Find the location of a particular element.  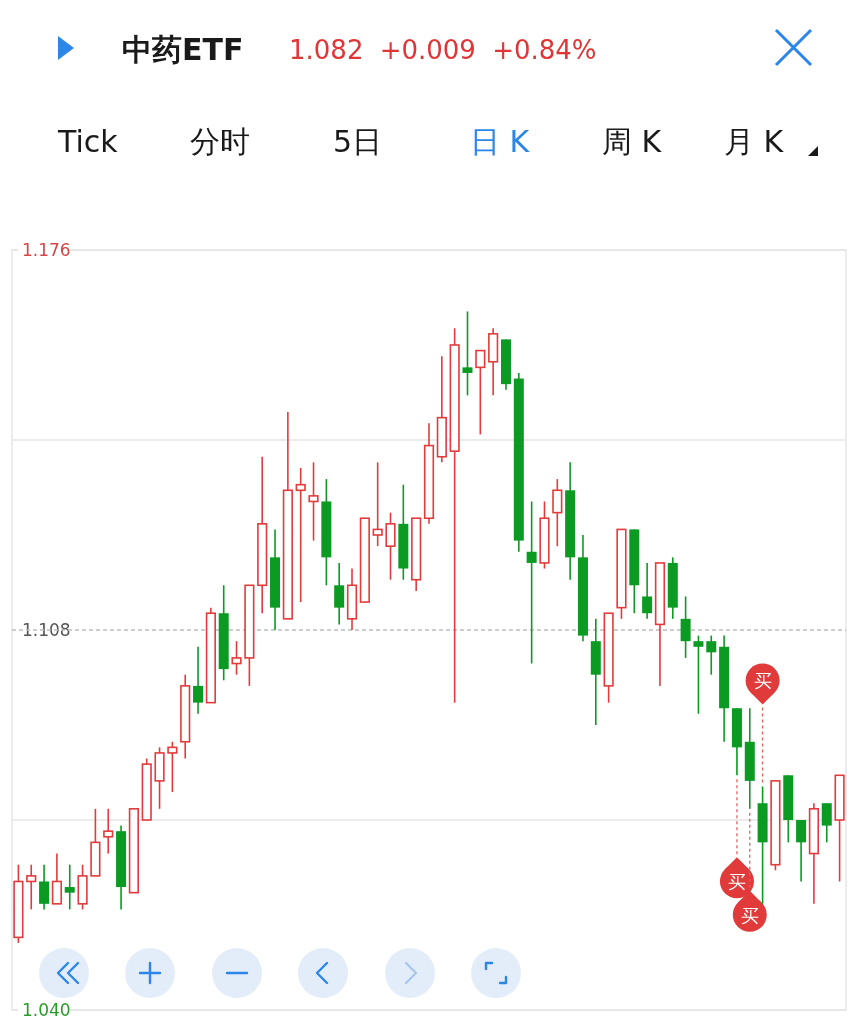

y-tick-label: 1.108 is located at coordinates (46, 630).